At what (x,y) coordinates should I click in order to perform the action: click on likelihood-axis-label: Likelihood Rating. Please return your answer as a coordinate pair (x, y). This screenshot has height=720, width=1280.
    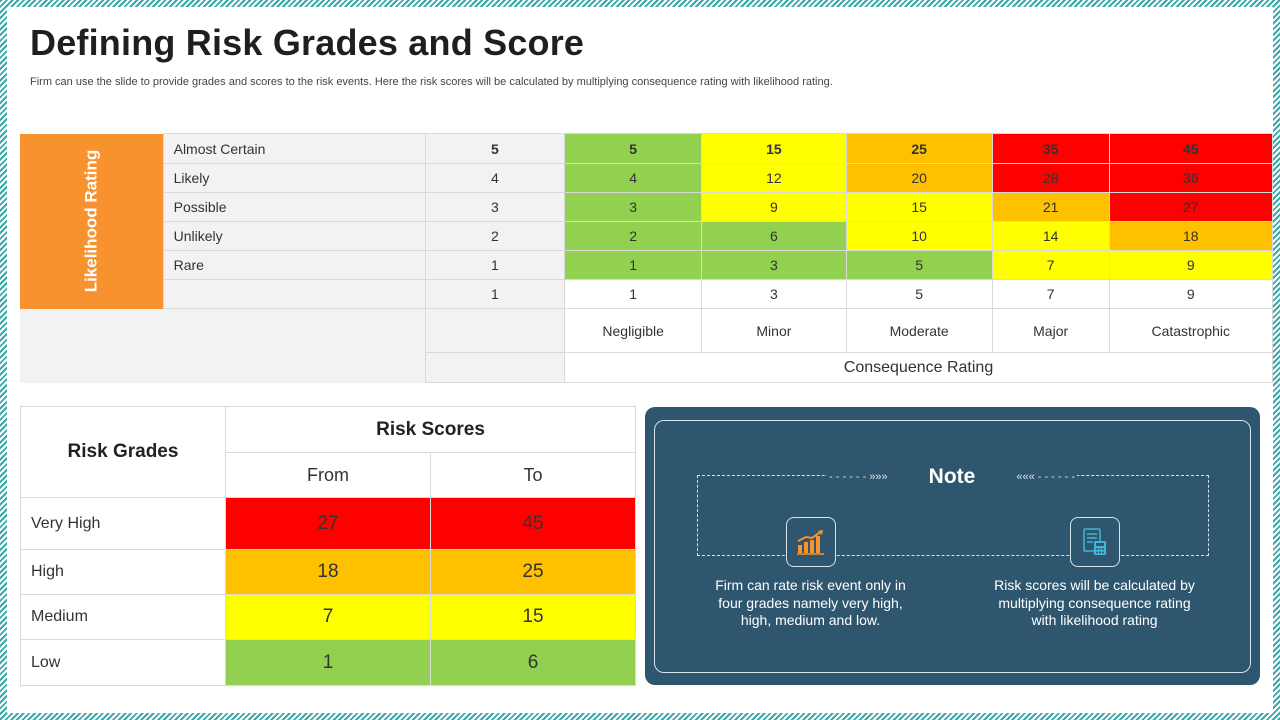
    Looking at the image, I should click on (92, 221).